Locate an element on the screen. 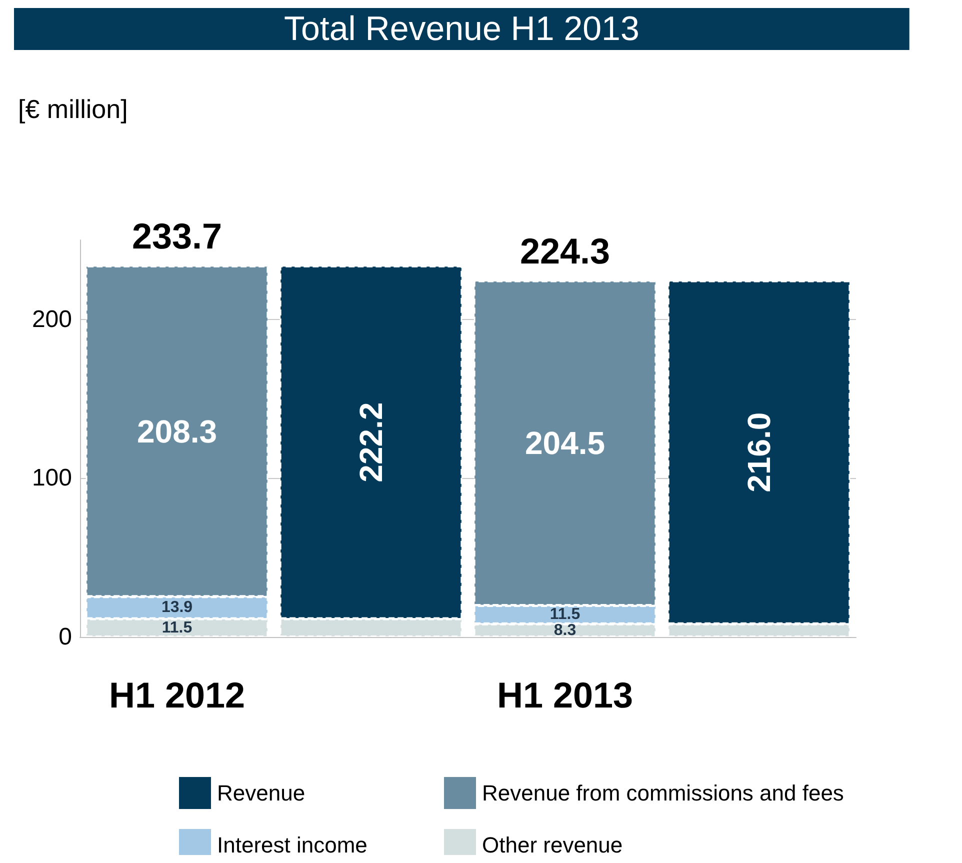 The width and height of the screenshot is (962, 863). total-label: 233.7 is located at coordinates (177, 235).